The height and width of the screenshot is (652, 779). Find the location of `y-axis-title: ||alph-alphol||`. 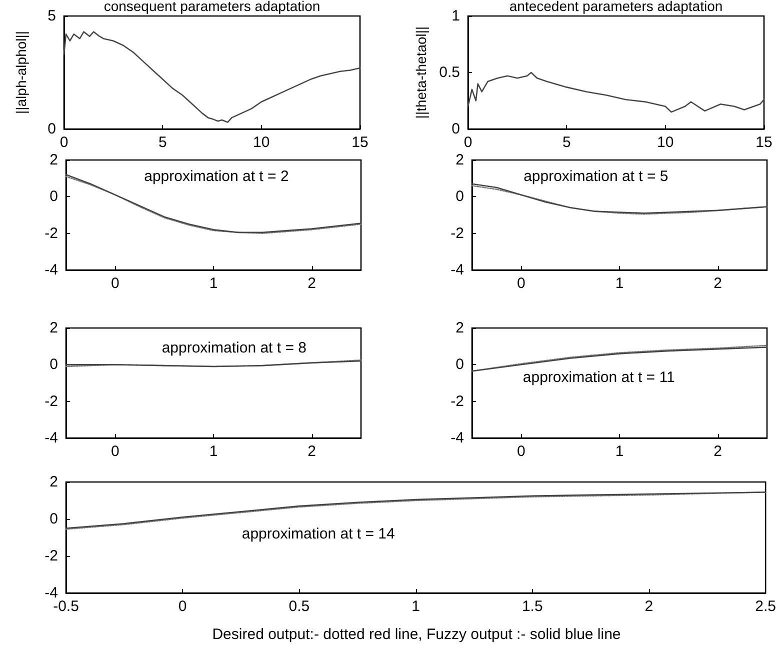

y-axis-title: ||alph-alphol|| is located at coordinates (21, 72).